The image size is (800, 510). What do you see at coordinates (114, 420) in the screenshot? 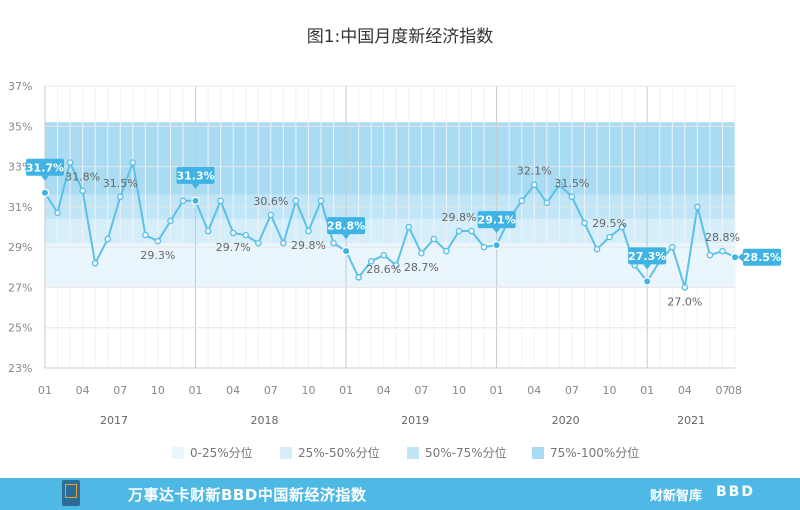
I see `year-label: 2017` at bounding box center [114, 420].